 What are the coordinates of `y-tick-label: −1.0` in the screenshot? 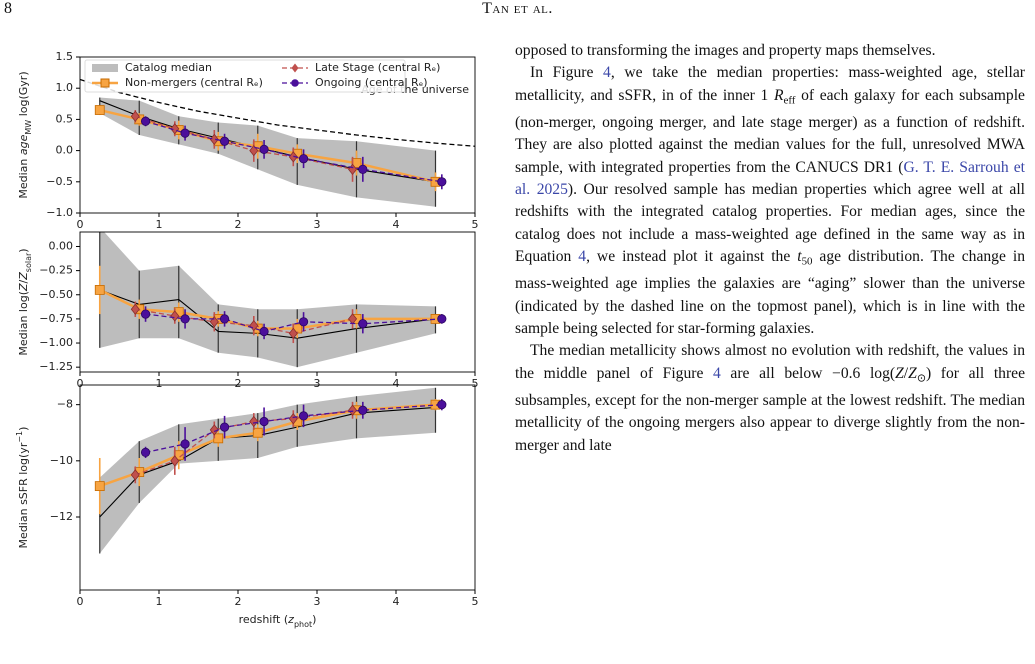 It's located at (59, 212).